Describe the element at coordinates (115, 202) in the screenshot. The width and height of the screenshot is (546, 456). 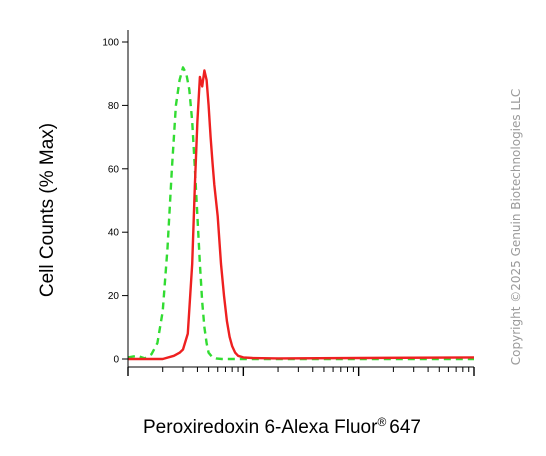
I see `y-axis-ticks: 0 20 40 60 80 100` at that location.